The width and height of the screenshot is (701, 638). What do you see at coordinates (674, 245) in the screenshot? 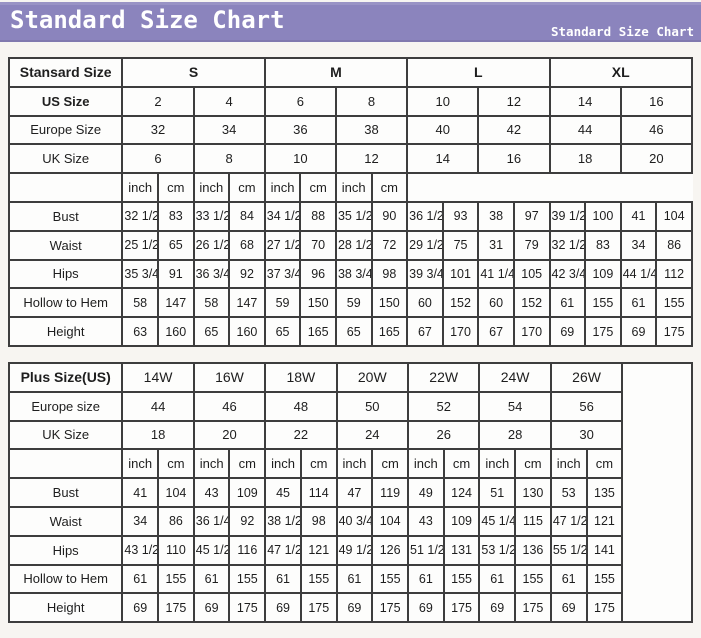
I see `measure-value-cell: 86` at bounding box center [674, 245].